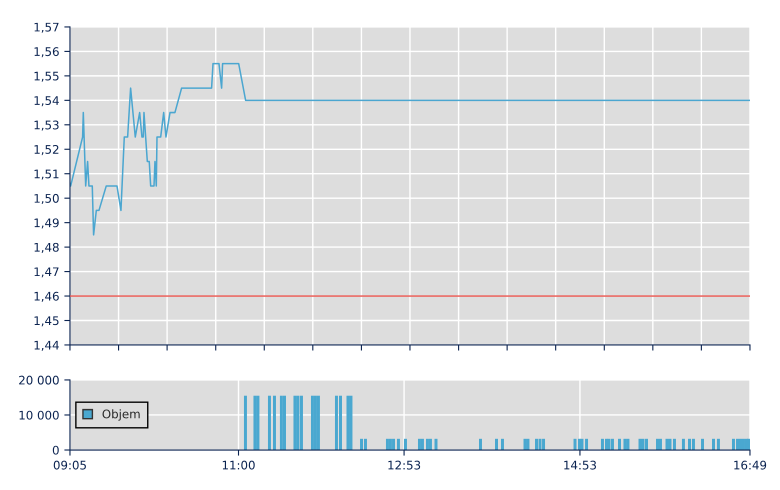 This screenshot has width=780, height=490. I want to click on y-tick-label: 1,57, so click(46, 27).